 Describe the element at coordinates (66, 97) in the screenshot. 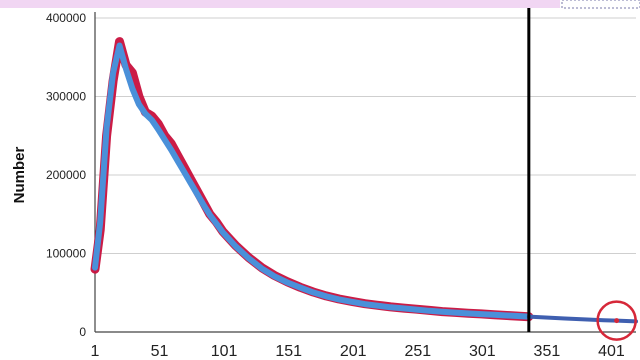

I see `y-tick-label: 300000` at that location.